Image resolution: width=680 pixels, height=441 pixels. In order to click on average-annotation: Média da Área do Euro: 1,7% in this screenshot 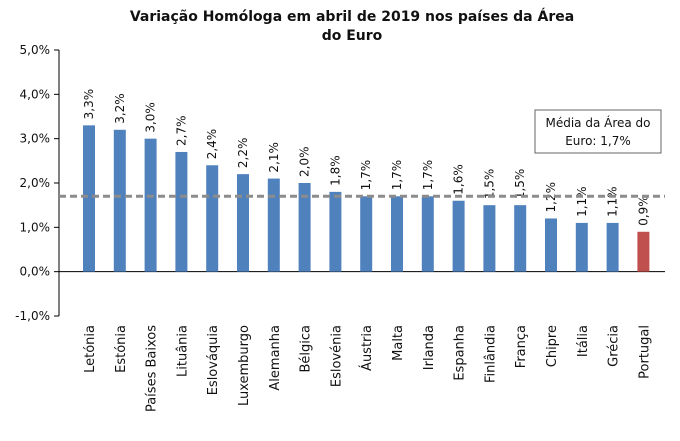, I will do `click(598, 131)`.